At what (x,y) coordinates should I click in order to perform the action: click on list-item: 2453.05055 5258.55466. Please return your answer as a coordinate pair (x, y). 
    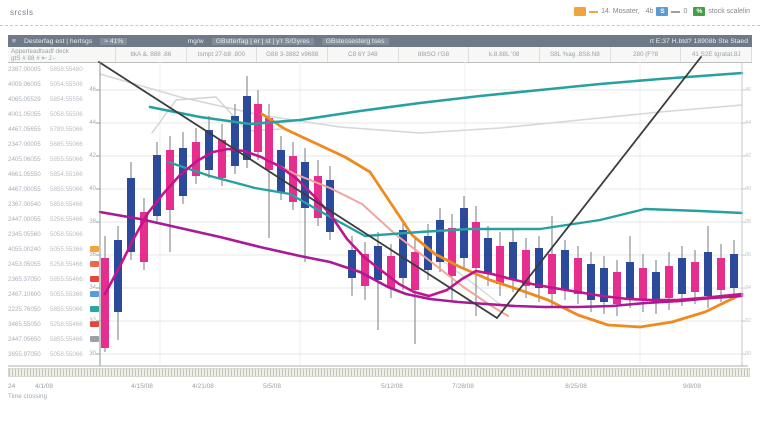
    Looking at the image, I should click on (54, 264).